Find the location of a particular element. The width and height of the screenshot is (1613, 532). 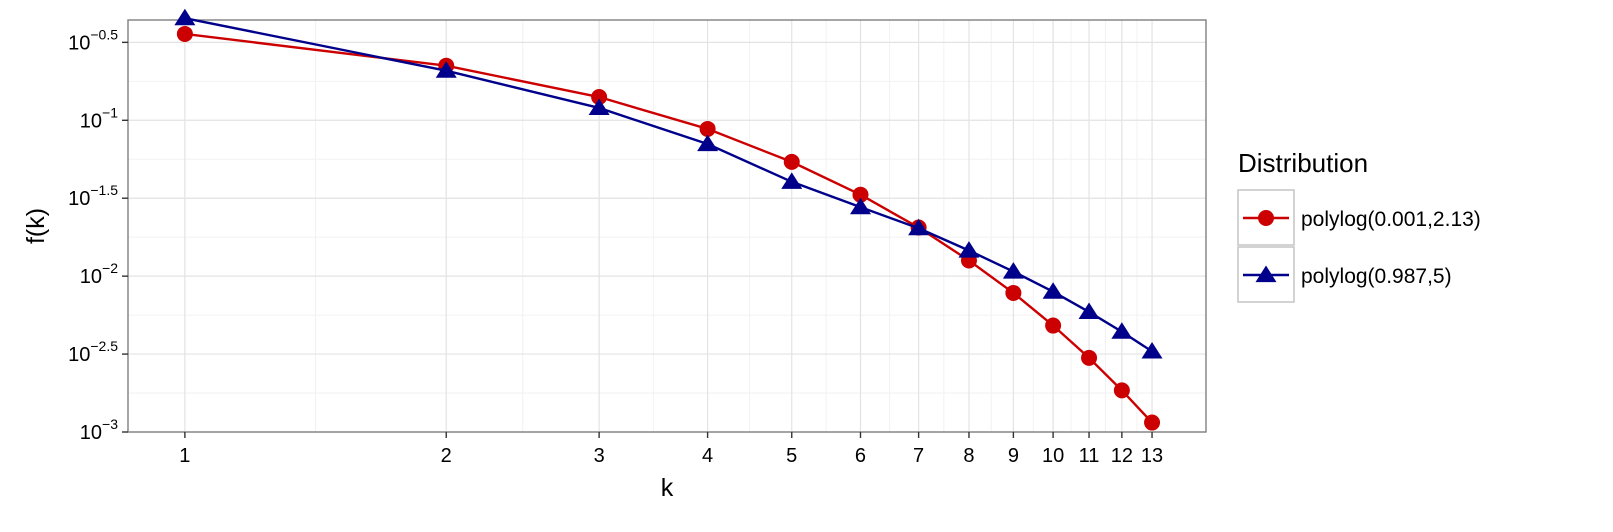

x-tick-label: 8 is located at coordinates (968, 456).